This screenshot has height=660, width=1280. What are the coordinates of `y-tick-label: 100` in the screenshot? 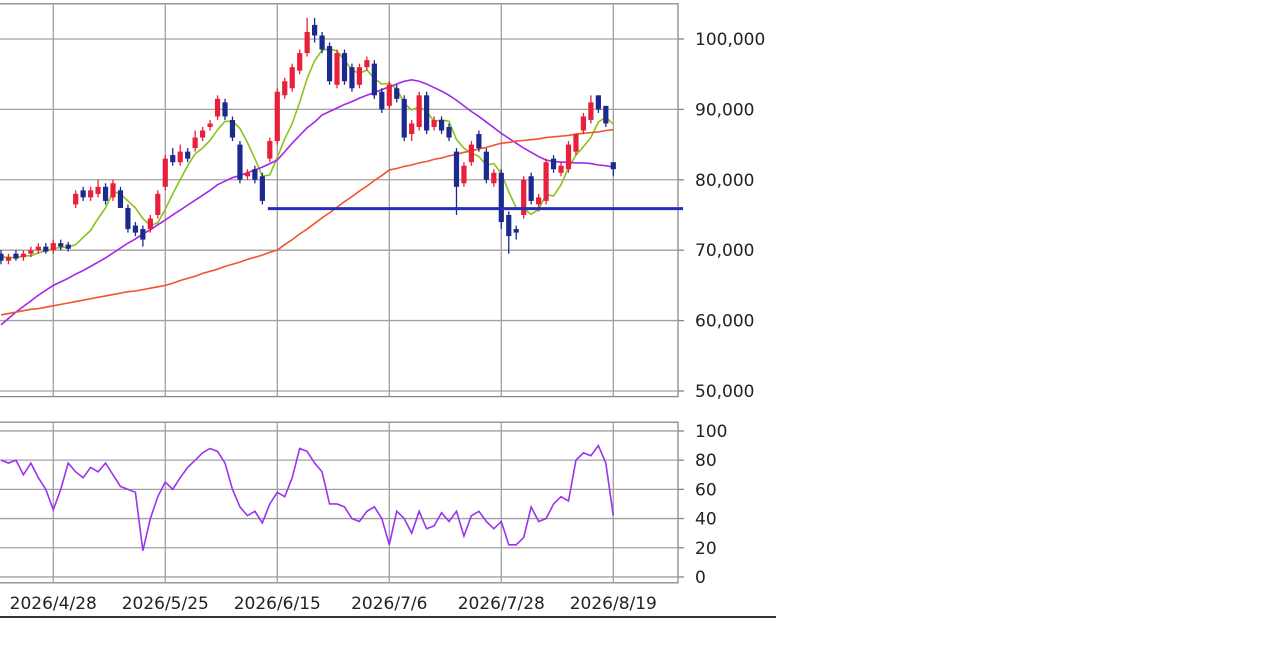 It's located at (711, 432).